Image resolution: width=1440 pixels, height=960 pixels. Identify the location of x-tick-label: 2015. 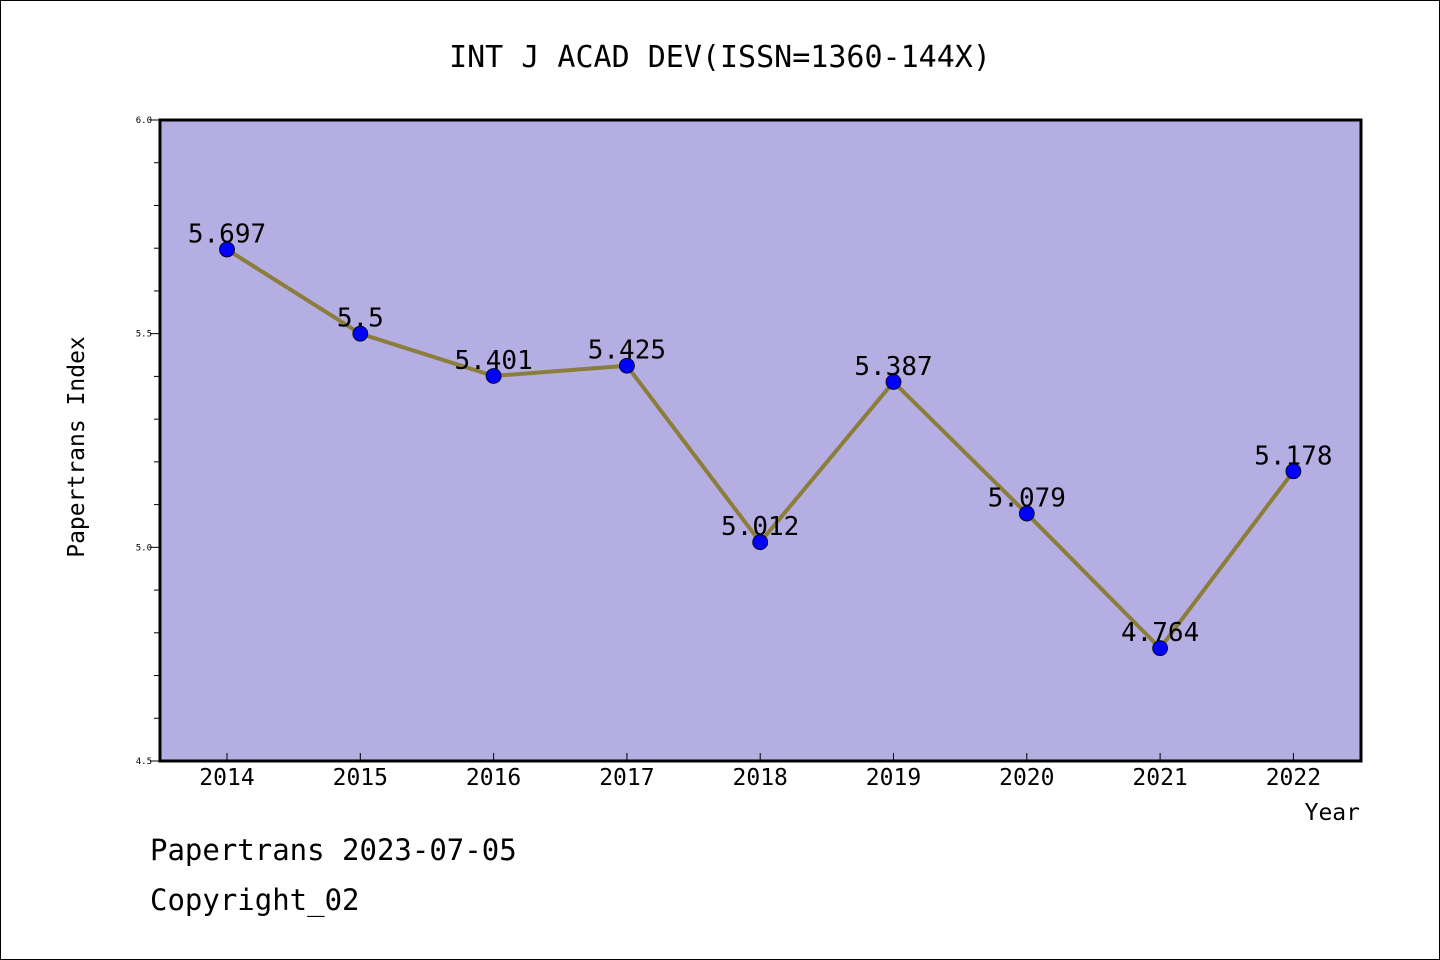
(360, 778).